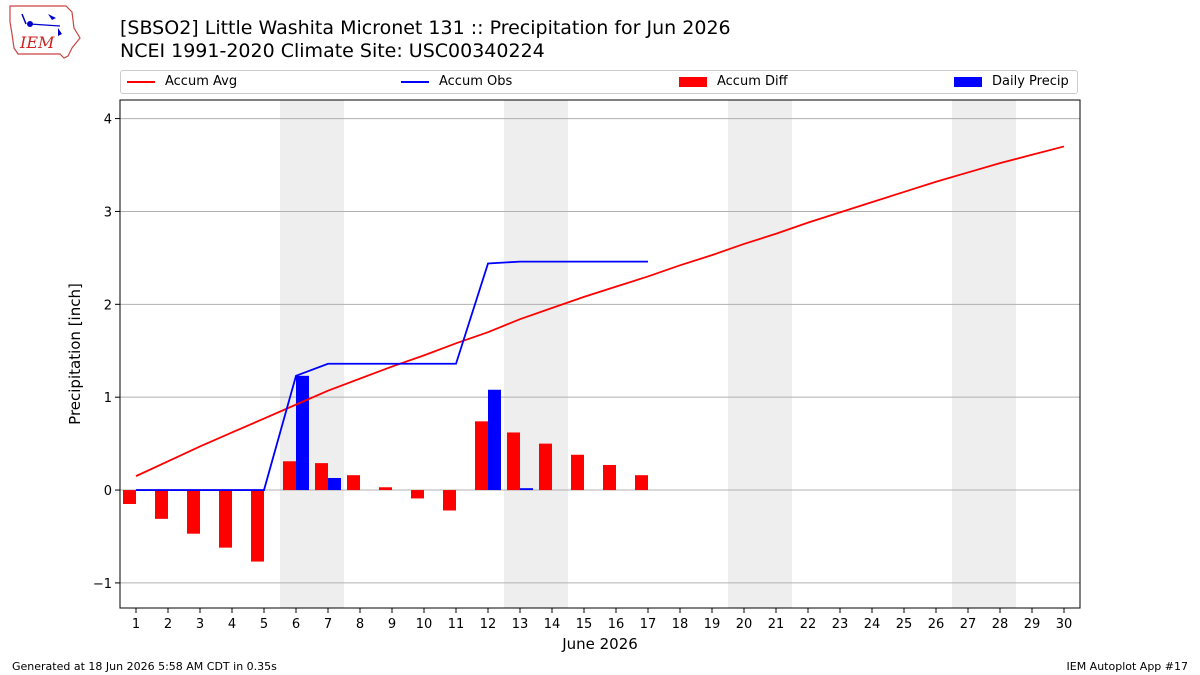  I want to click on x-tick-label: 24, so click(872, 624).